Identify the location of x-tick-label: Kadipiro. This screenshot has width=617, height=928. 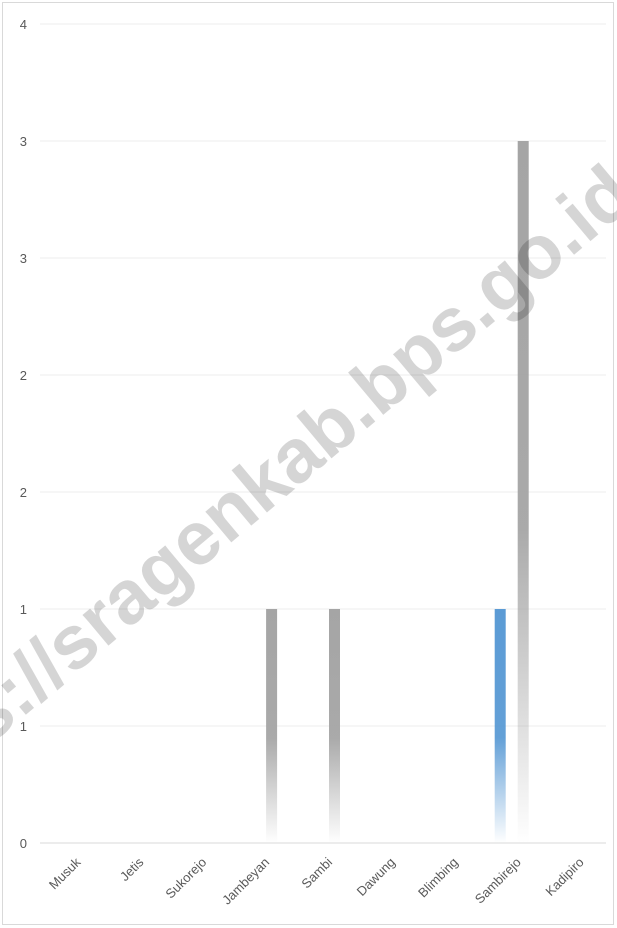
(564, 877).